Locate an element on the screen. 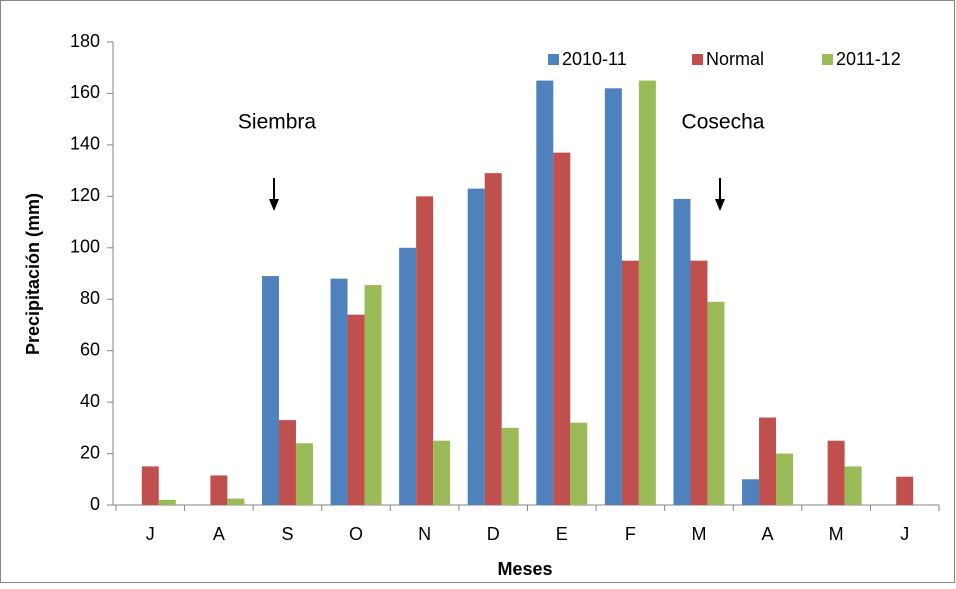  y-tick-label: 40 is located at coordinates (90, 401).